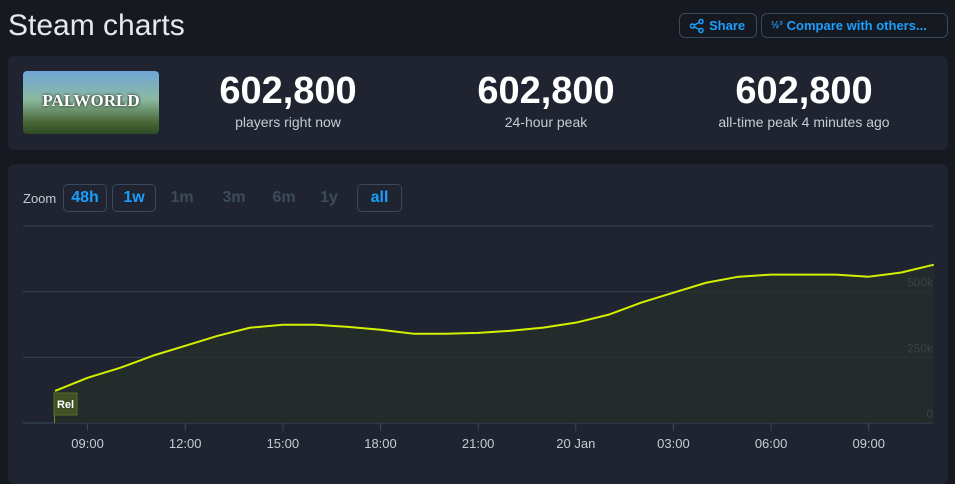 This screenshot has height=484, width=955. I want to click on x-tick-label: 21:00, so click(478, 443).